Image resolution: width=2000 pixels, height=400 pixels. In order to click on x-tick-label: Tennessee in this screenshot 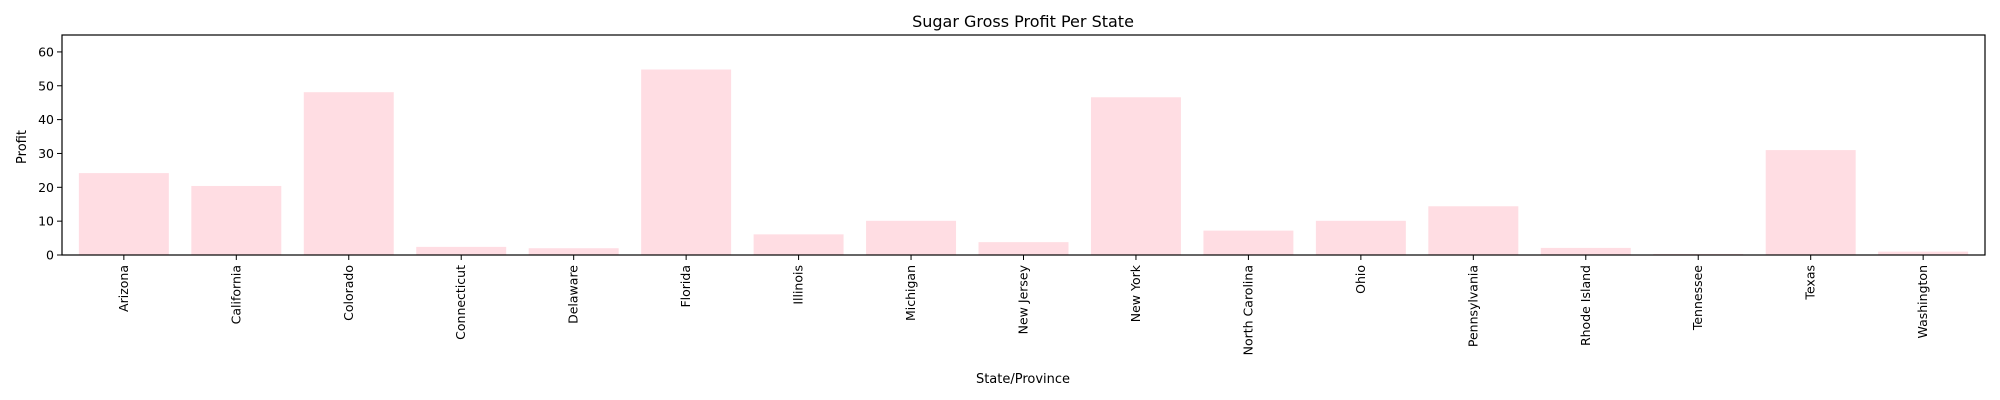, I will do `click(1697, 298)`.